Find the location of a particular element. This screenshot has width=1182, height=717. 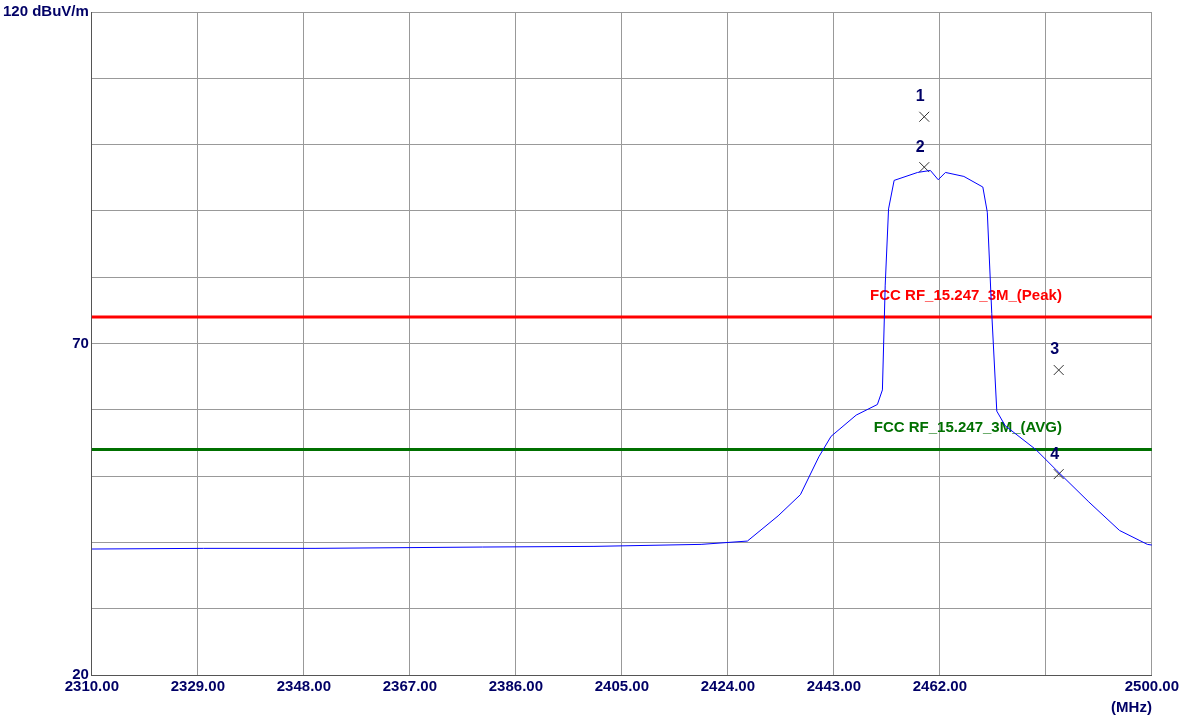

ref-line-label: FCC RF_15.247_3M_(Peak) is located at coordinates (966, 294).